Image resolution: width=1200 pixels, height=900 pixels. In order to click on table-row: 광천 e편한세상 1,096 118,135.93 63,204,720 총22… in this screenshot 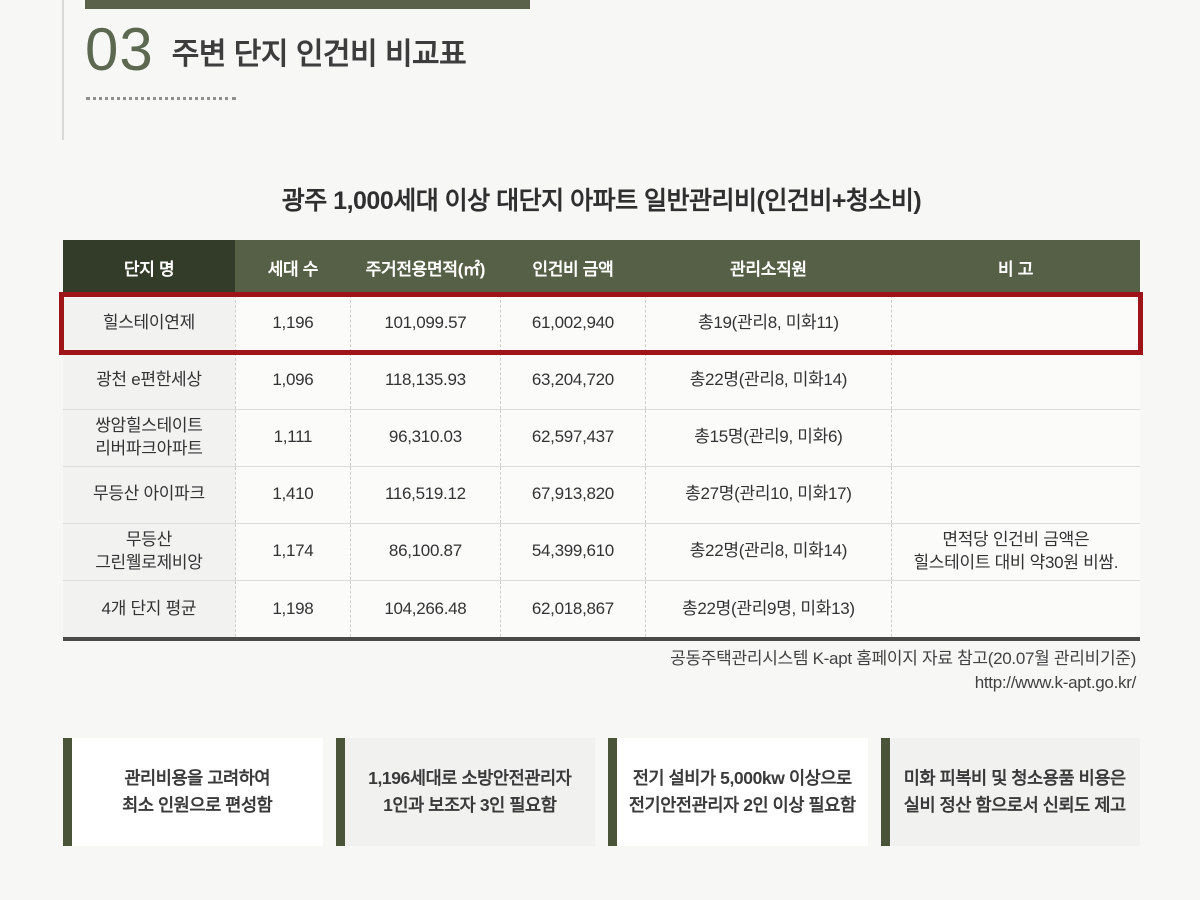, I will do `click(601, 380)`.